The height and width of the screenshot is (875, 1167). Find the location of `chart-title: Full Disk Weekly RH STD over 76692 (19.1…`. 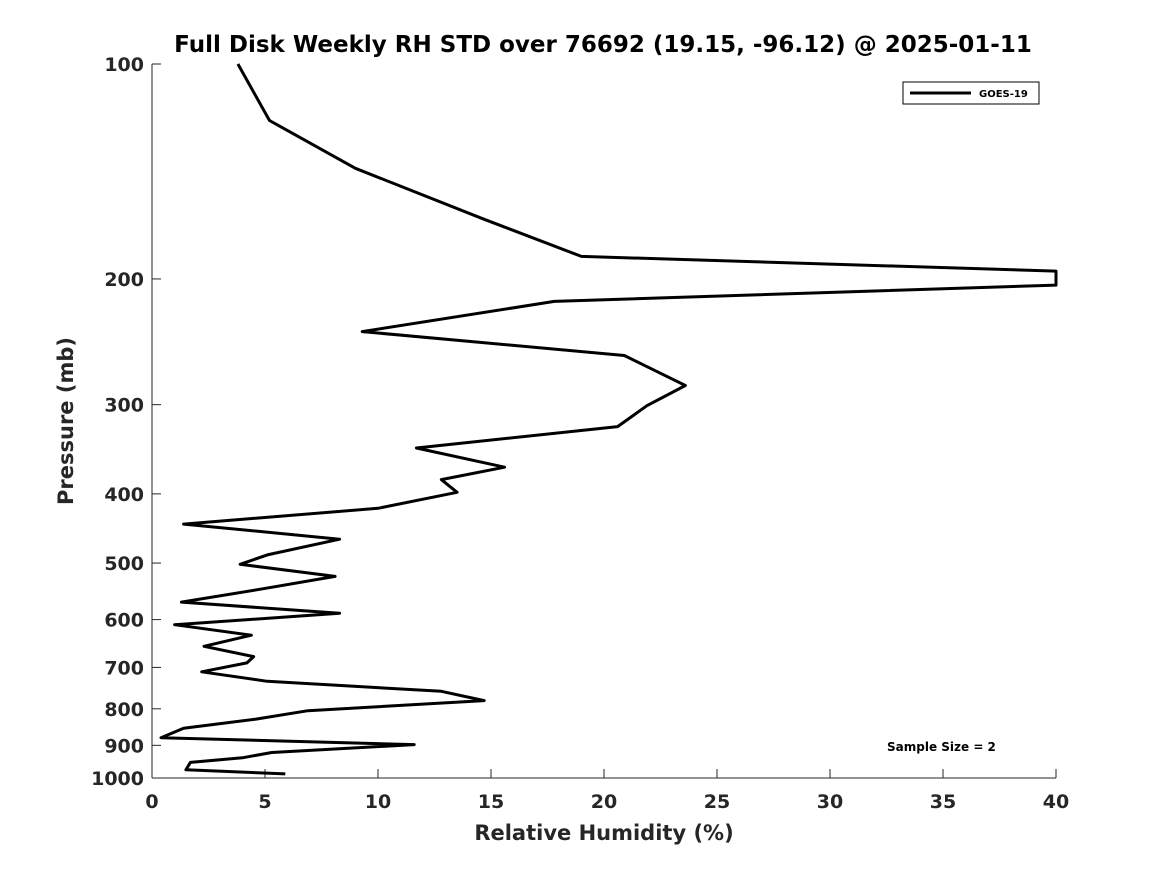

chart-title: Full Disk Weekly RH STD over 76692 (19.1… is located at coordinates (603, 45).